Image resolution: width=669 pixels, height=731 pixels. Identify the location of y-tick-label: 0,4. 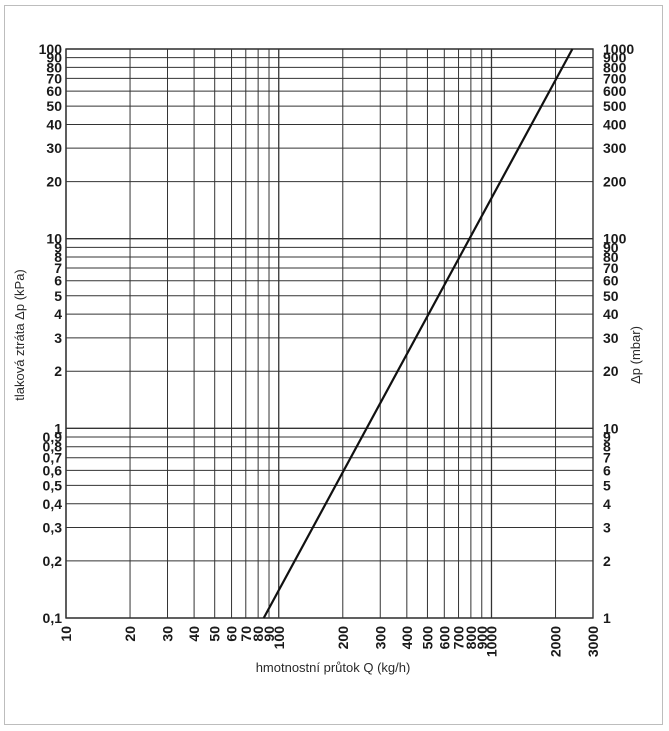
(53, 504).